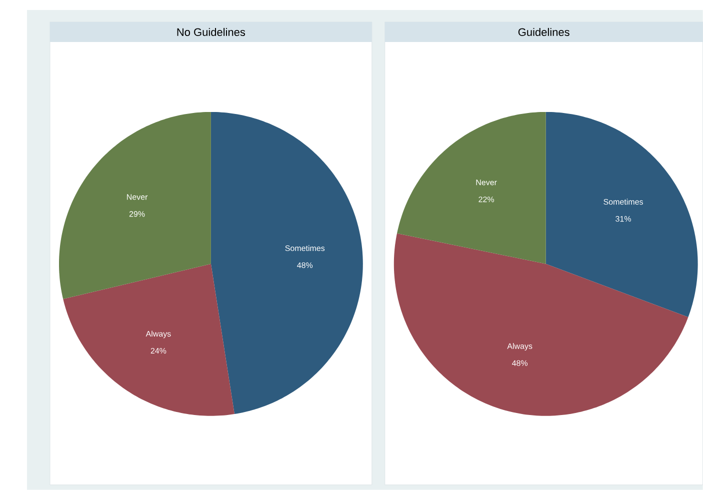 The height and width of the screenshot is (490, 703). Describe the element at coordinates (623, 219) in the screenshot. I see `data-label: 31%` at that location.